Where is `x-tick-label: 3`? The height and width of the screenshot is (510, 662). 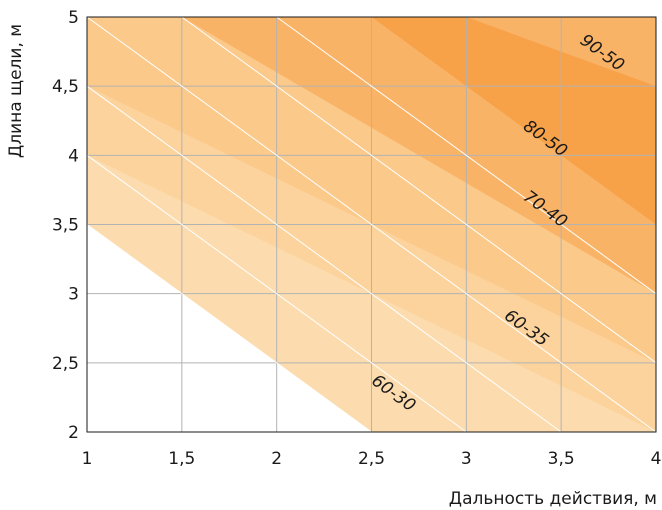
x-tick-label: 3 is located at coordinates (466, 459).